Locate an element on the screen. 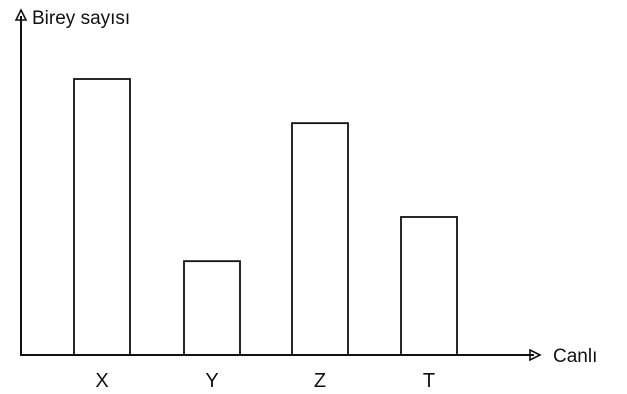 The width and height of the screenshot is (627, 394). y-axis-label: Birey sayısı is located at coordinates (81, 18).